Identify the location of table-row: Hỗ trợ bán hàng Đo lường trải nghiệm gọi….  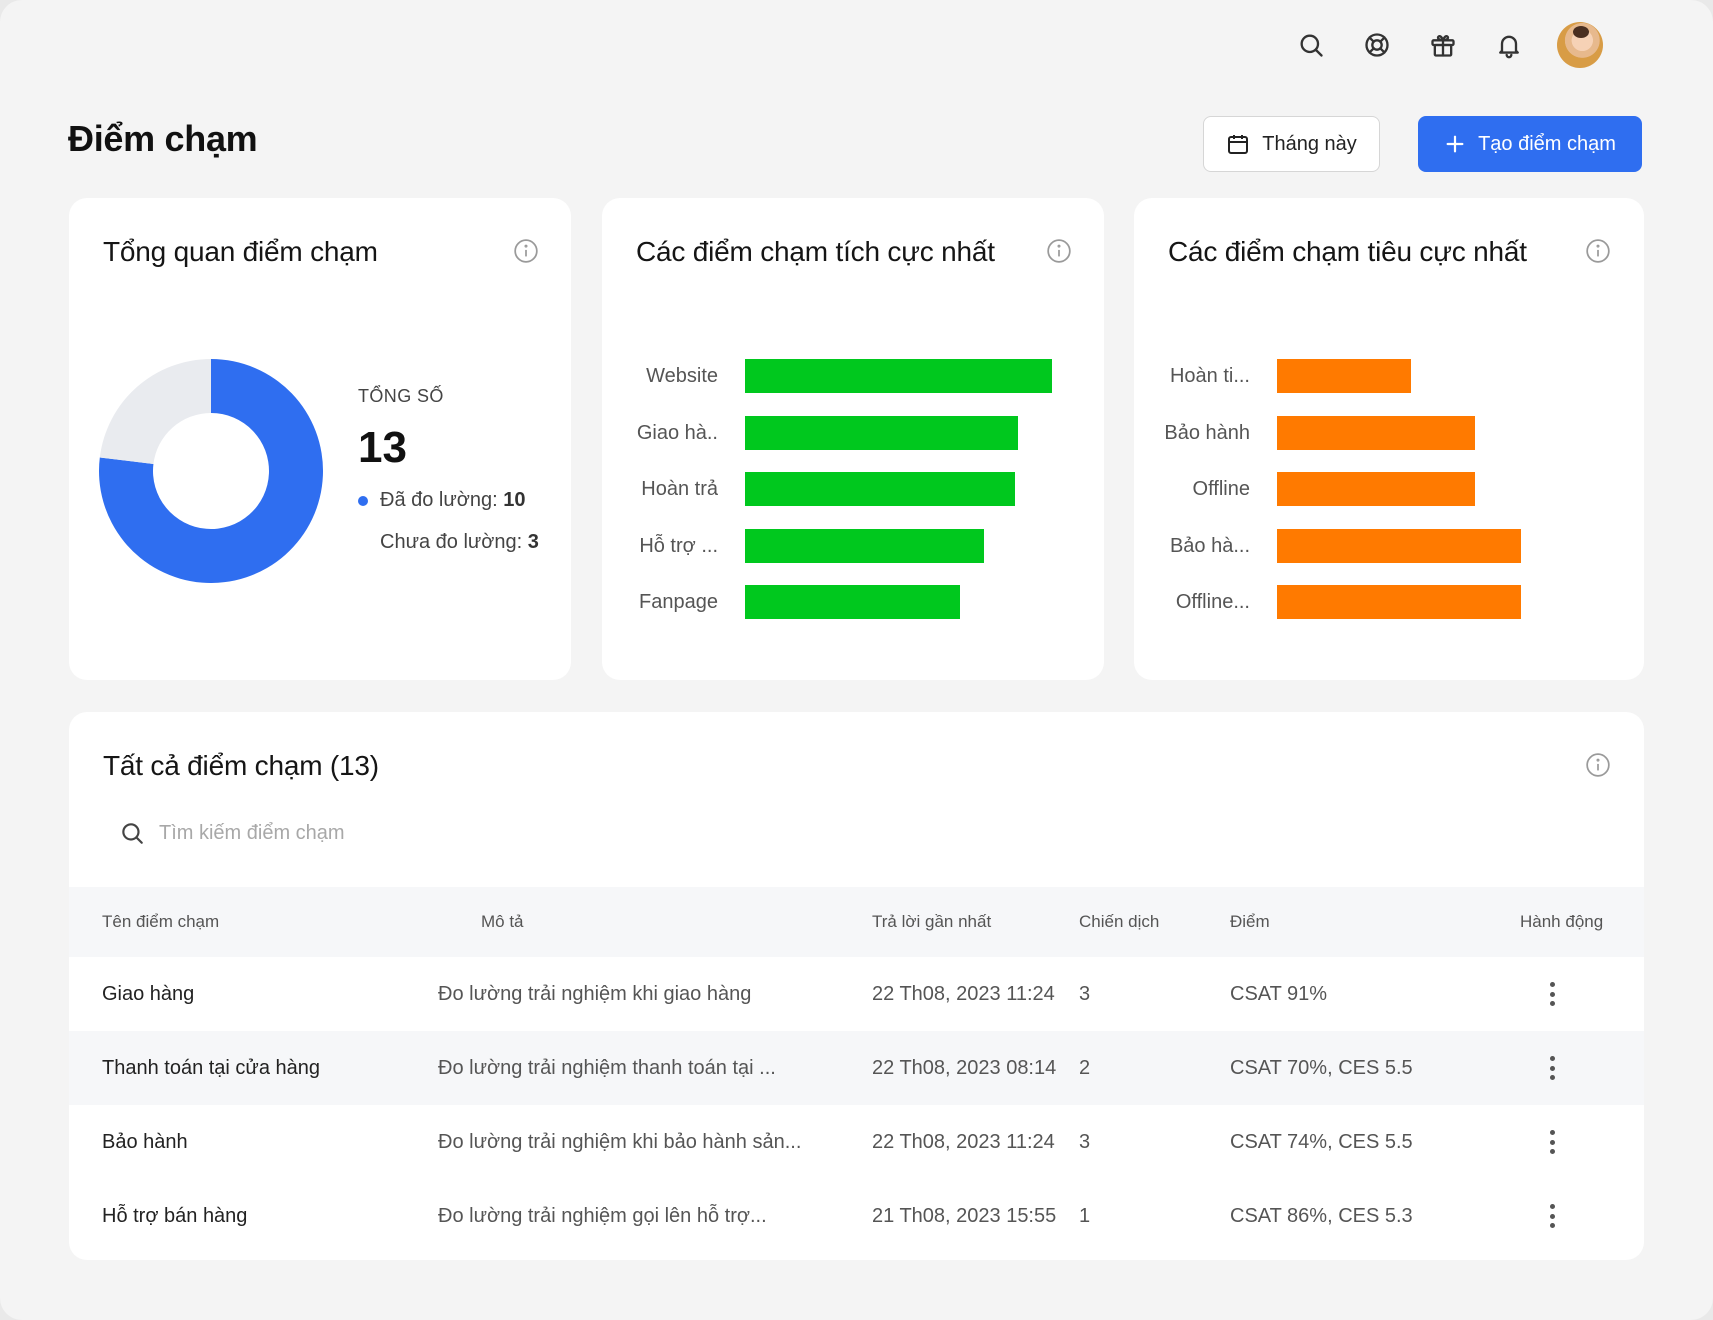
(856, 1216).